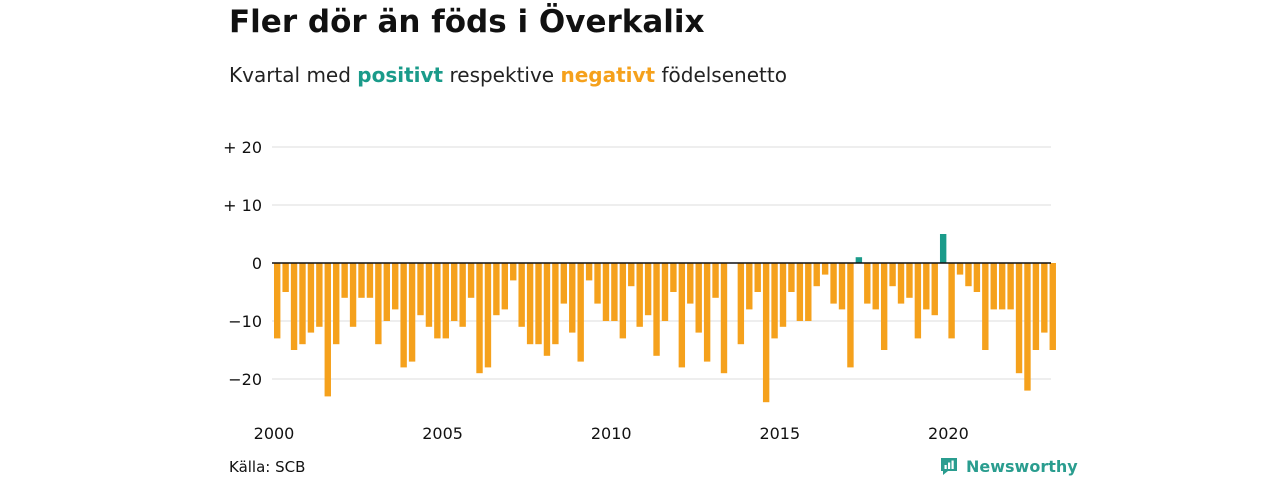 The image size is (1280, 480). Describe the element at coordinates (442, 433) in the screenshot. I see `x-tick-label: 2005` at that location.